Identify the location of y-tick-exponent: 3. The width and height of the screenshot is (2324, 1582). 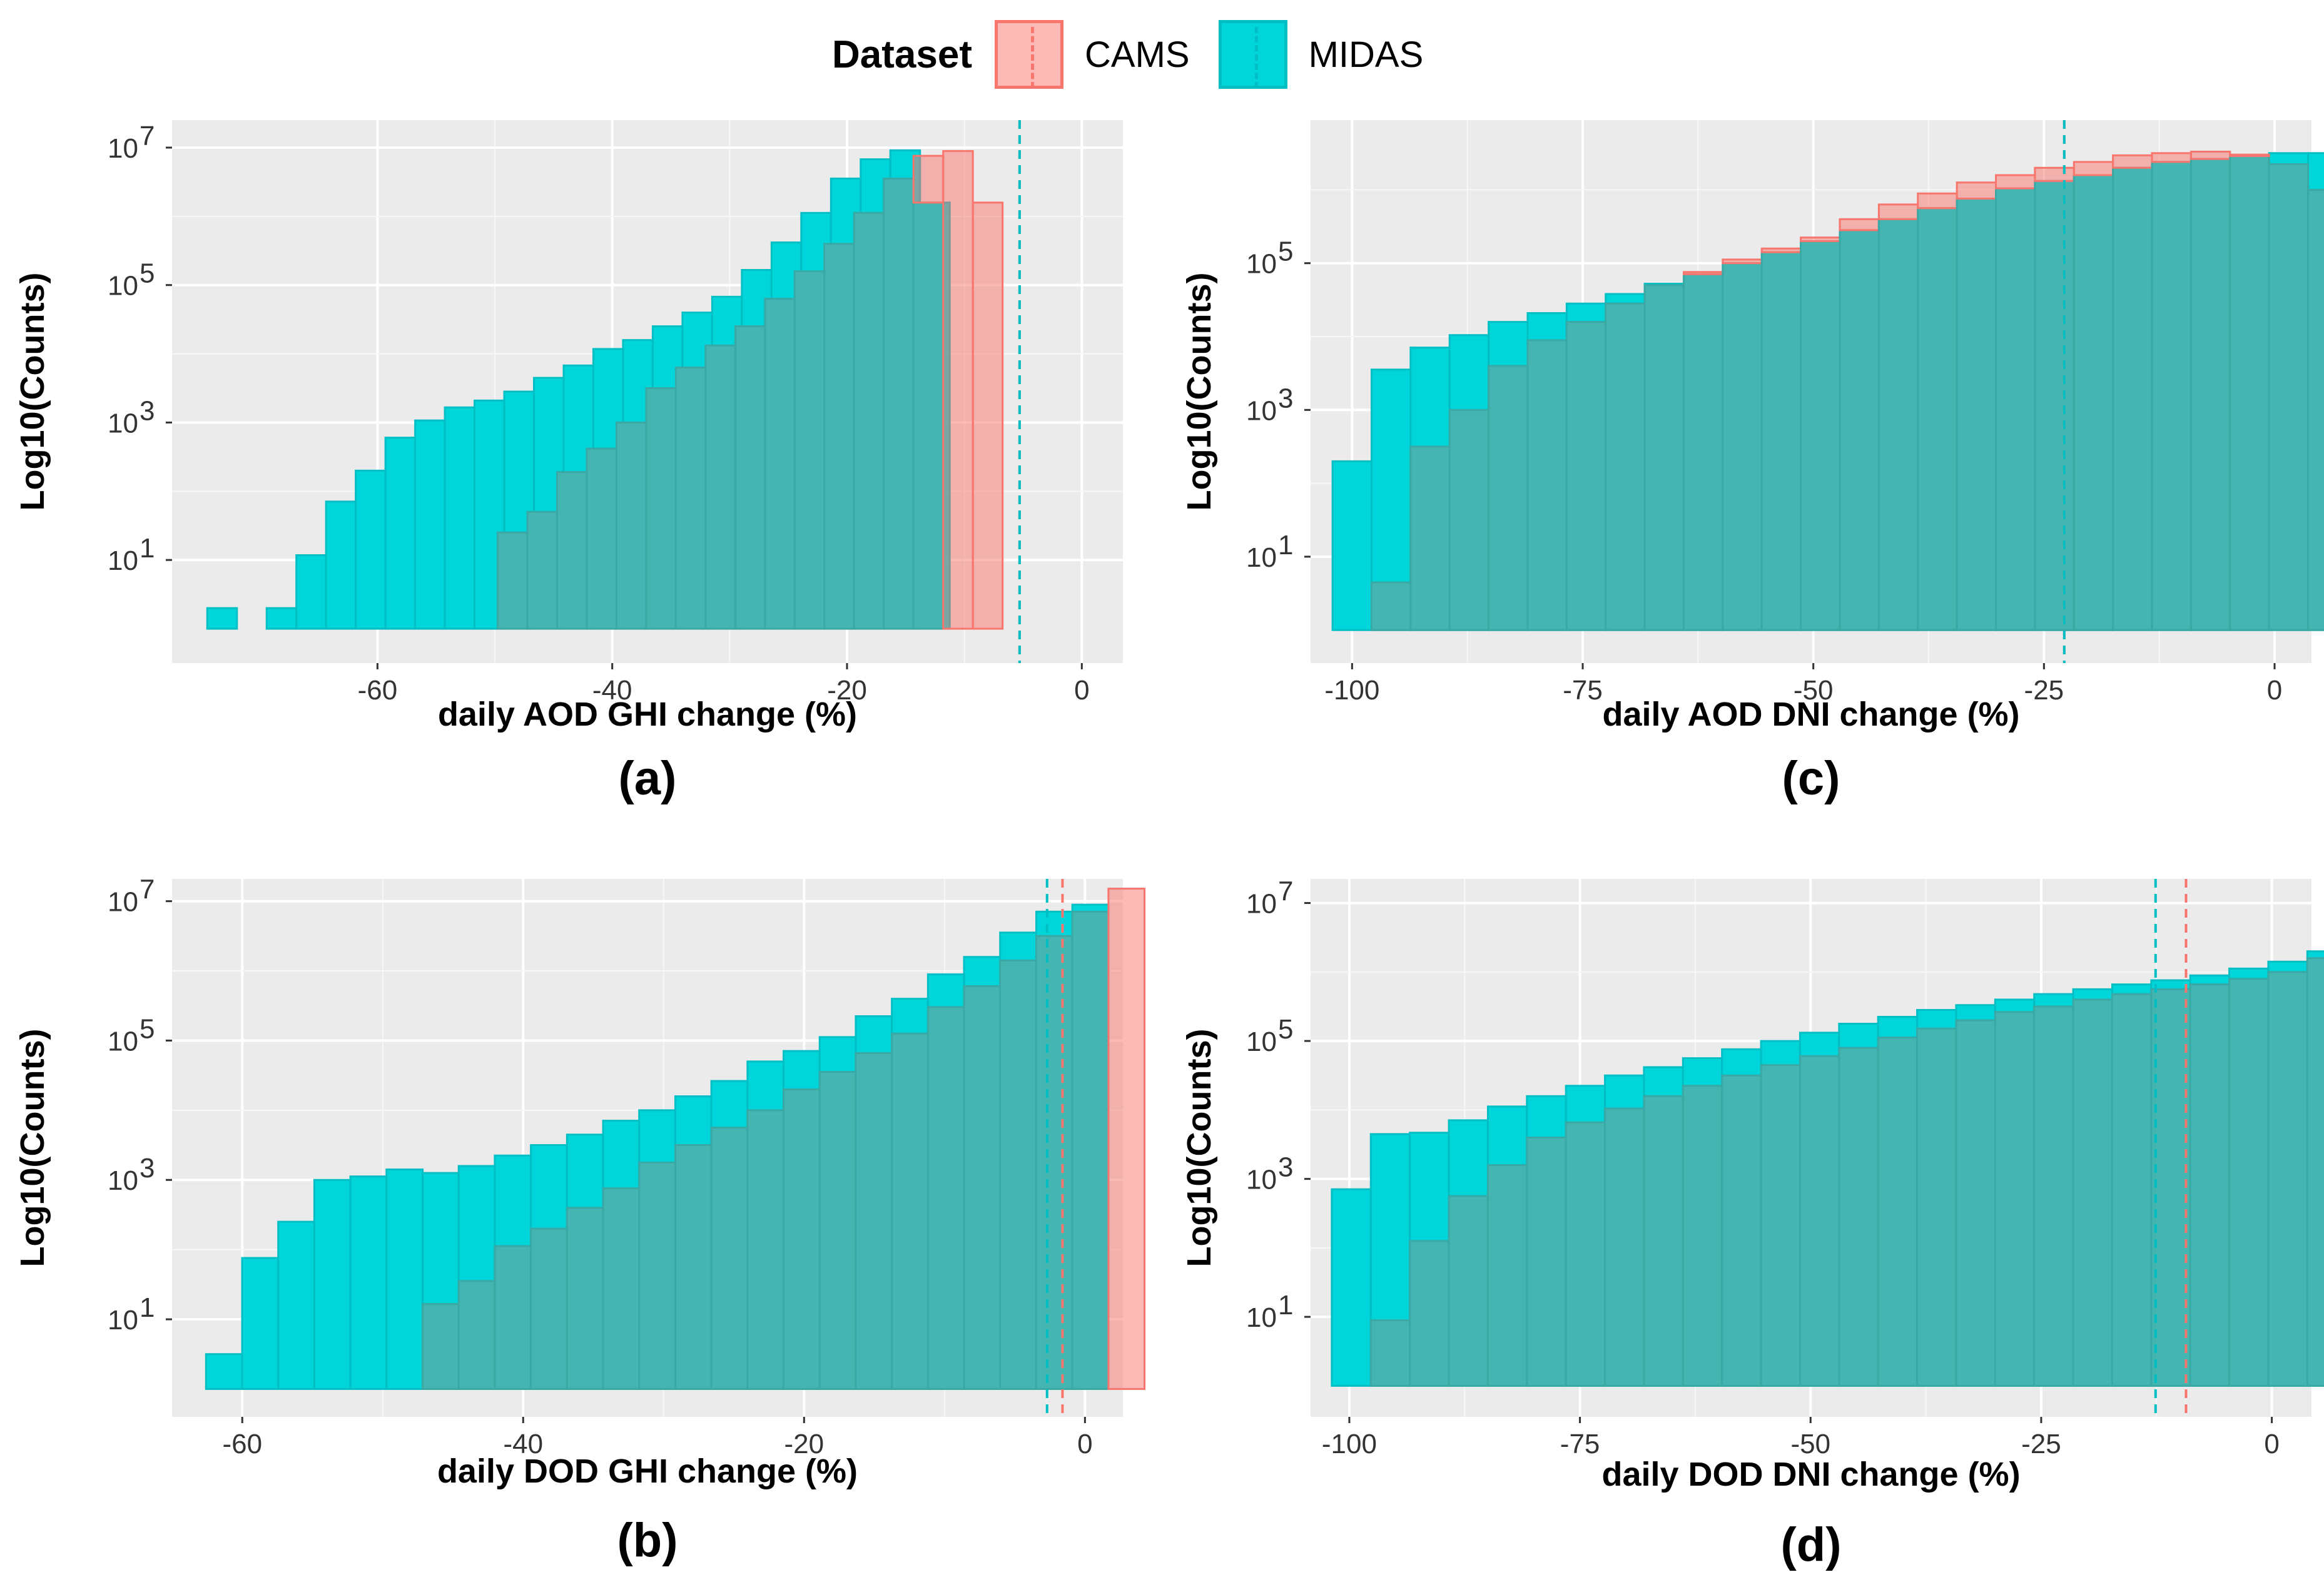
(147, 1168).